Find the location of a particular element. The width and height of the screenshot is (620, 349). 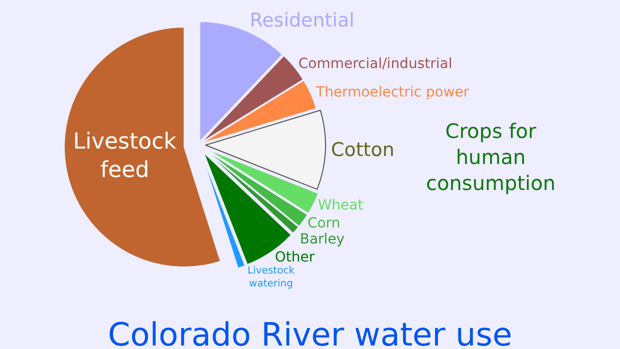

slice-label: Livestock watering is located at coordinates (271, 278).